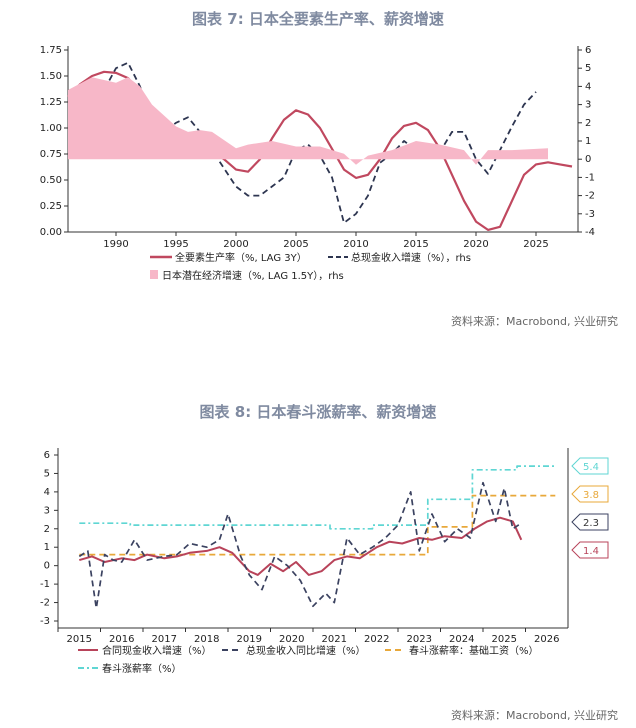 Image resolution: width=636 pixels, height=728 pixels. Describe the element at coordinates (235, 244) in the screenshot. I see `x-tick-label: 2000` at that location.